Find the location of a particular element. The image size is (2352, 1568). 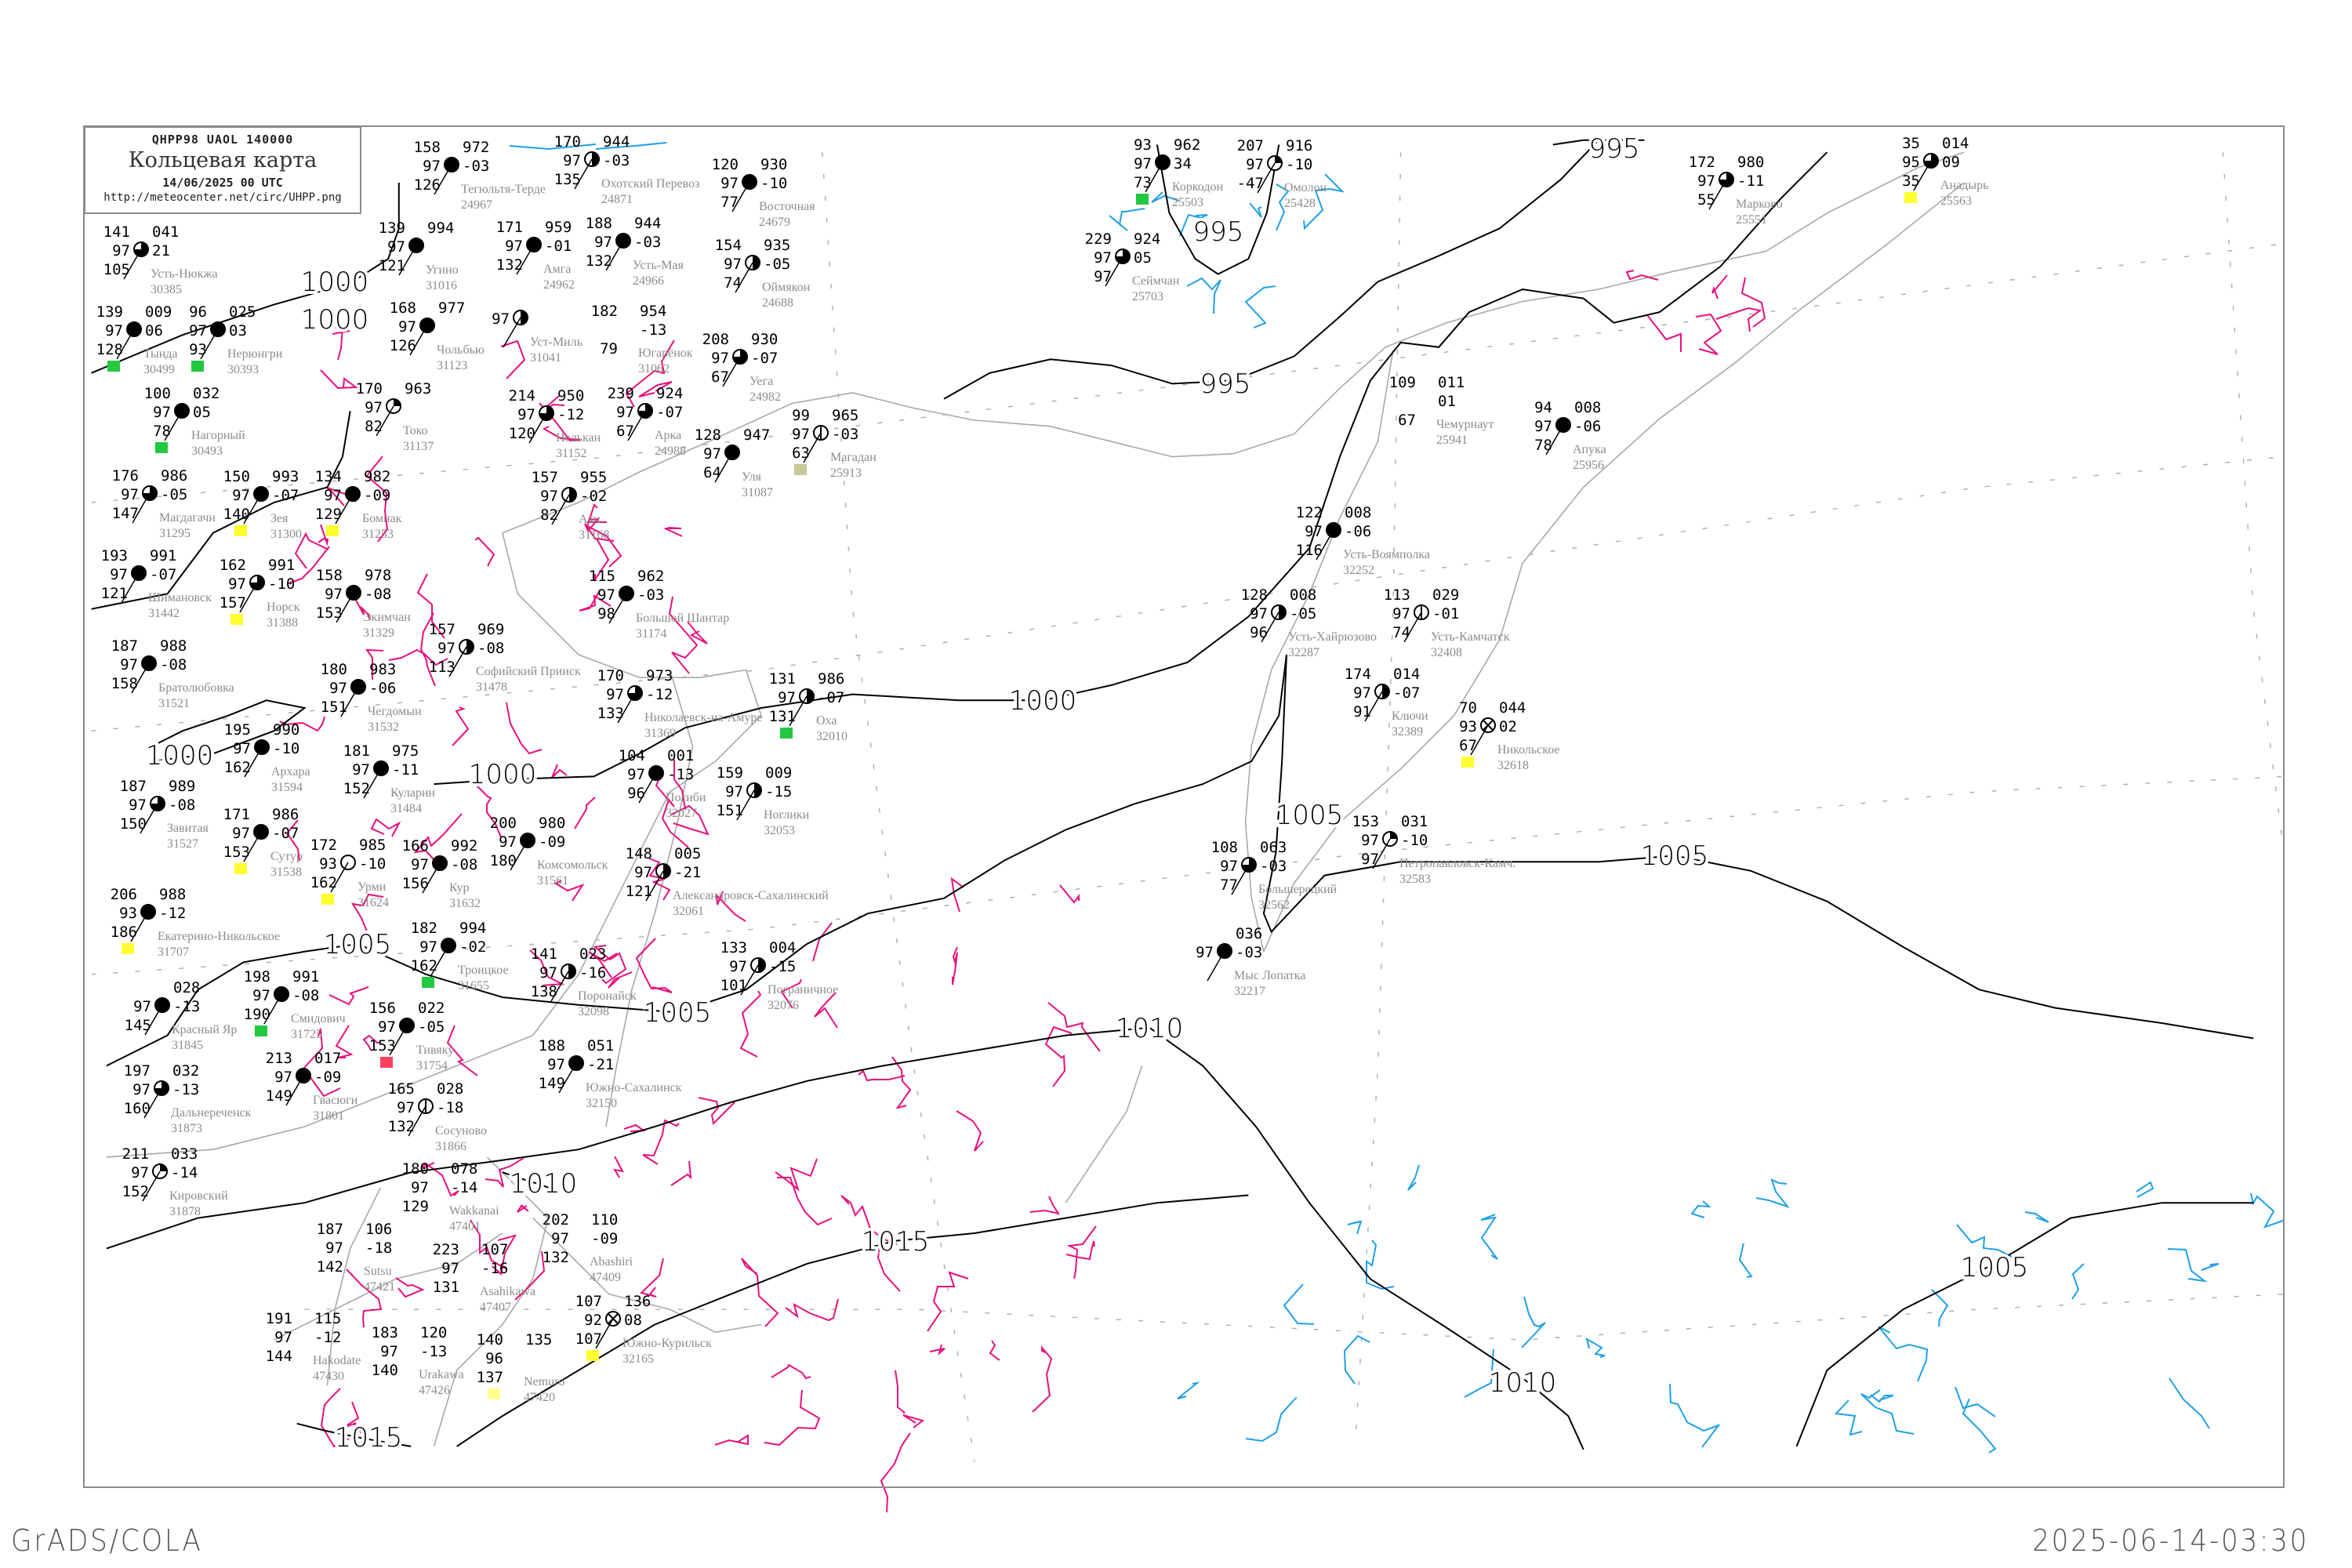

station-plot: 157 97 113 969 -08 Софийский Прииск 31478 is located at coordinates (505, 657).